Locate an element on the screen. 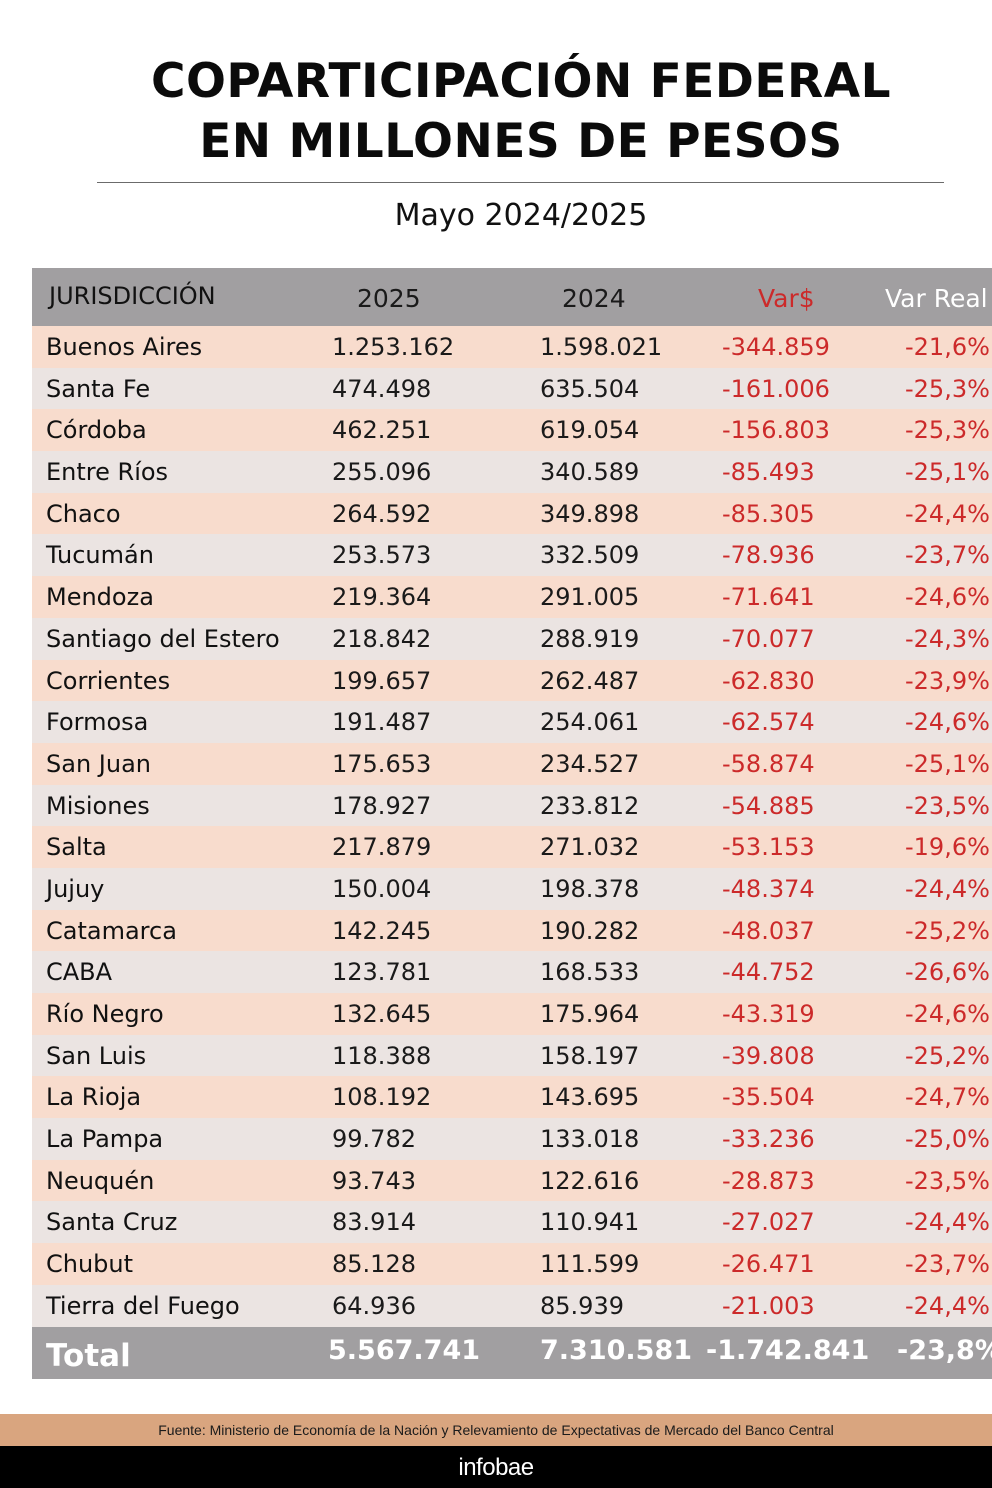  cell-2025: 108.192 is located at coordinates (382, 1097).